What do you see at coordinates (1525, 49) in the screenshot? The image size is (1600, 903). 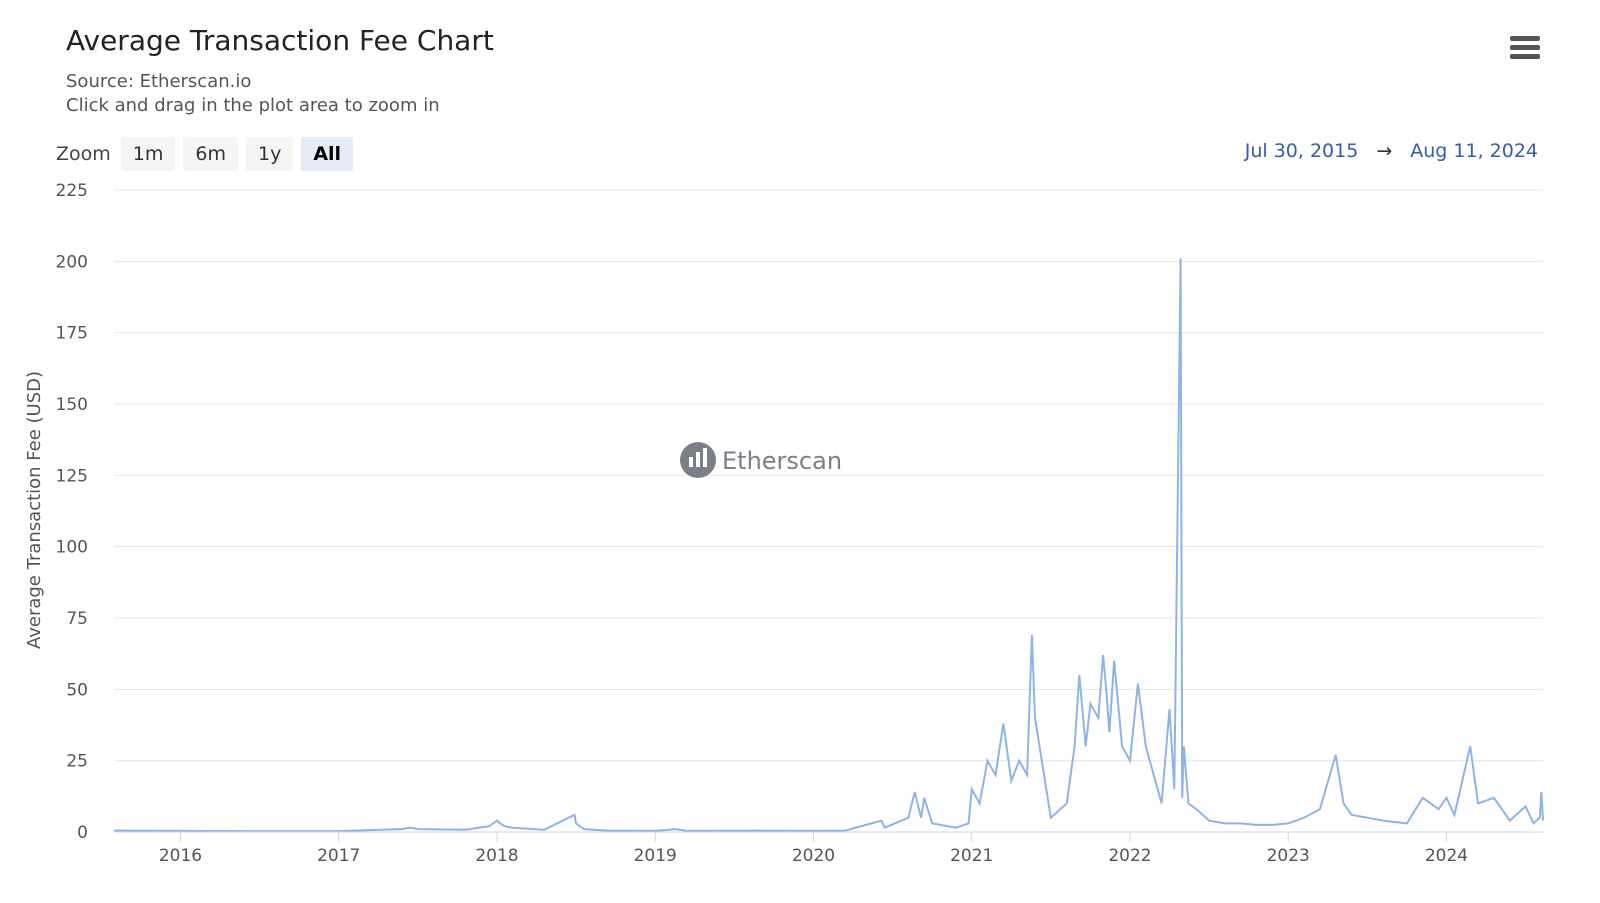 I see `hamburger-menu-icon` at bounding box center [1525, 49].